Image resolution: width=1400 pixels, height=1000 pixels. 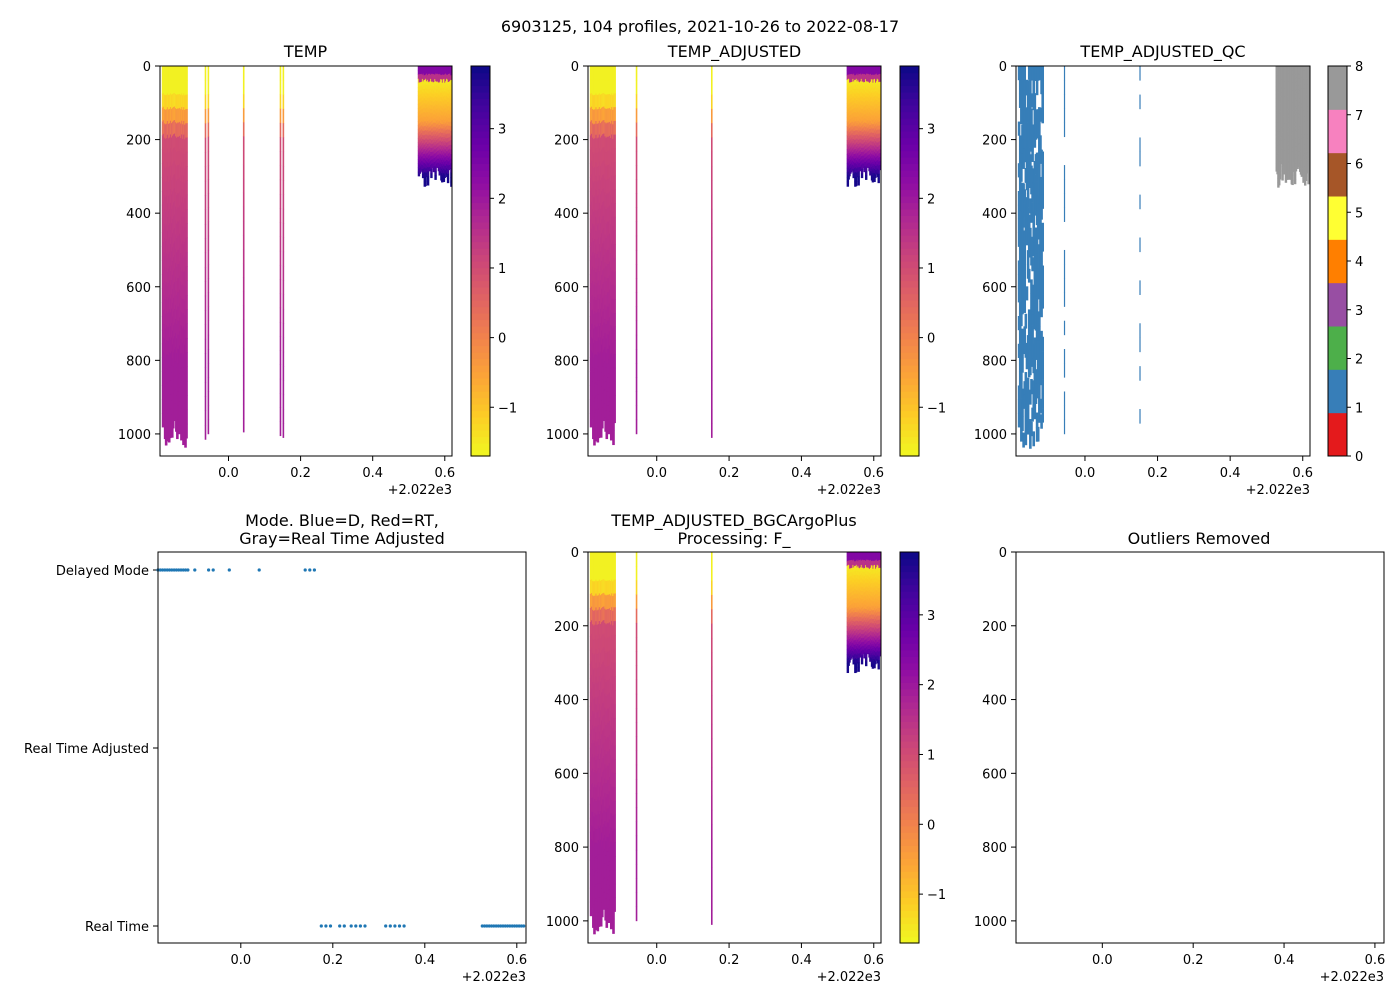 What do you see at coordinates (1163, 257) in the screenshot?
I see `heatmap-marks` at bounding box center [1163, 257].